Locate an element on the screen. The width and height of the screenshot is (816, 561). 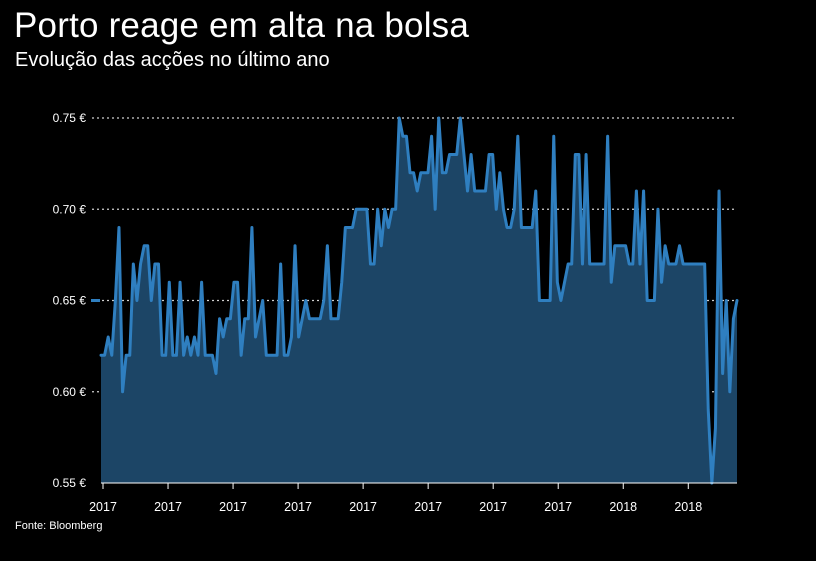
y-tick-label: 0.55 € is located at coordinates (70, 483).